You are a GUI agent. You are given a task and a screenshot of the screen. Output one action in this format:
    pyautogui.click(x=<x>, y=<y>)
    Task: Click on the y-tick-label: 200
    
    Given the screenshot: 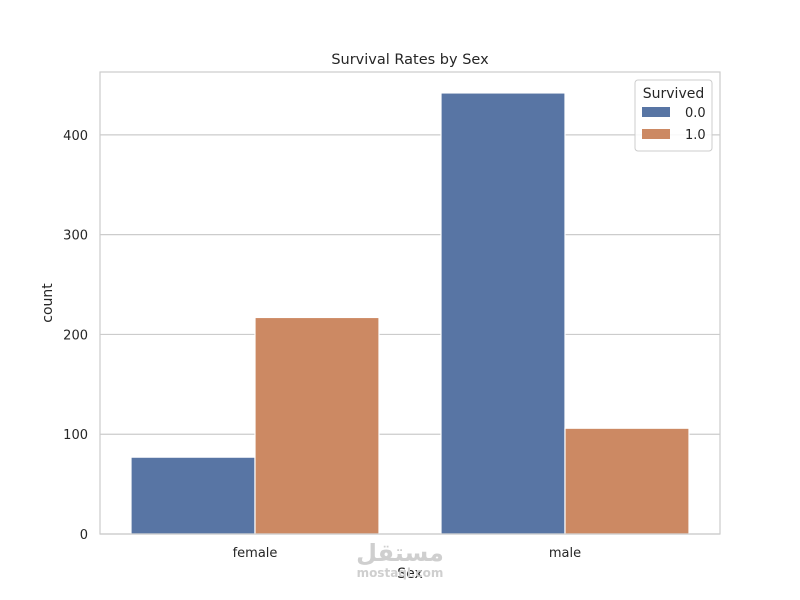 What is the action you would take?
    pyautogui.click(x=75, y=335)
    